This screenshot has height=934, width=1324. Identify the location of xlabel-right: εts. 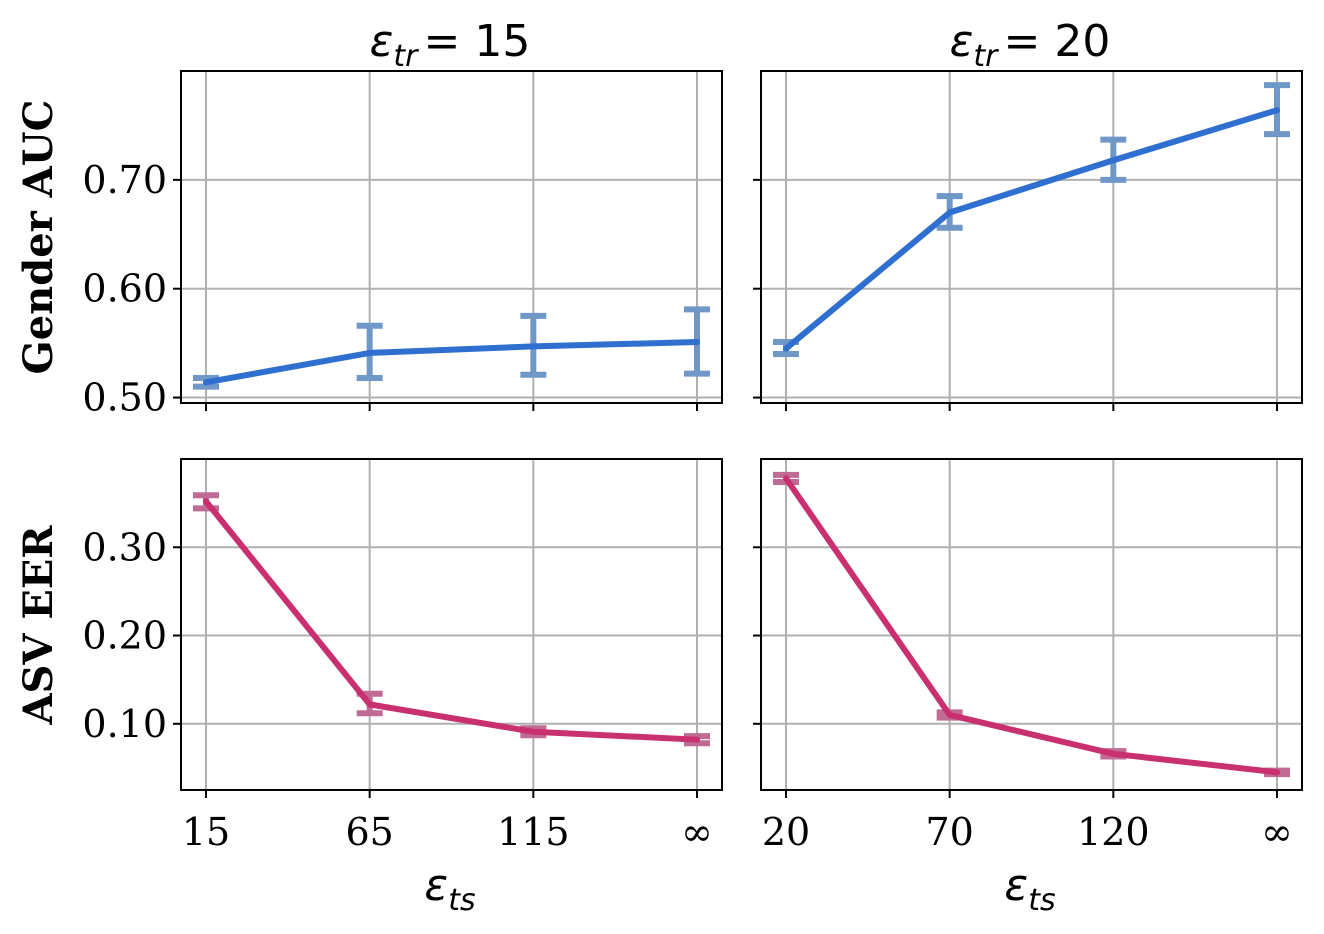
(1029, 889).